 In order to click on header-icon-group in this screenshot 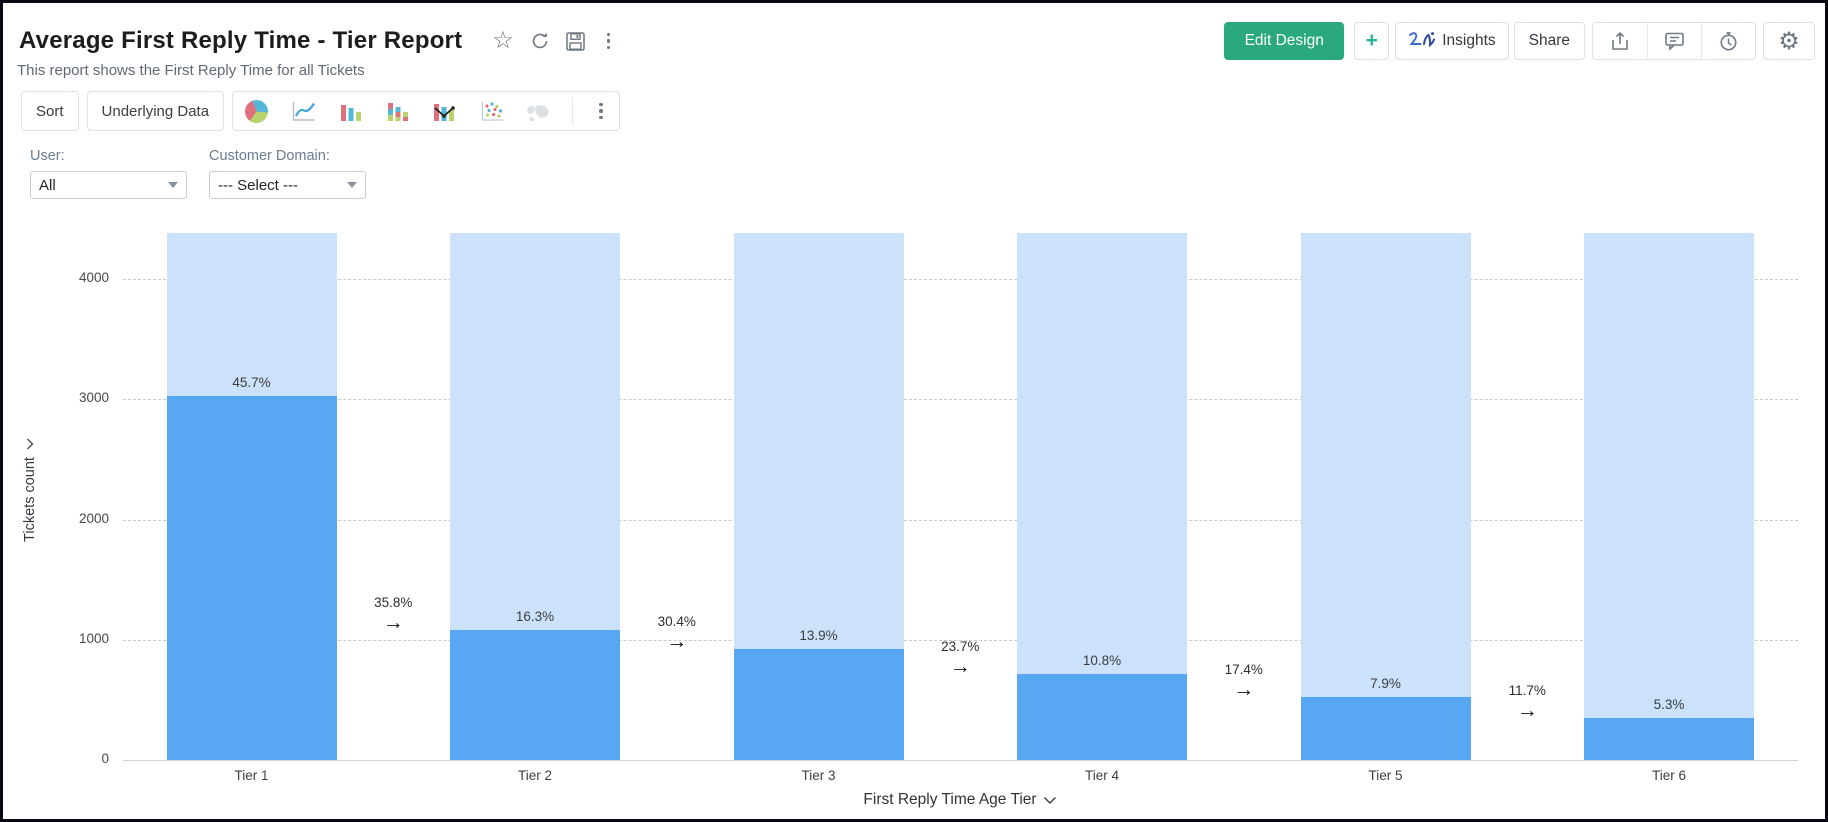, I will do `click(1674, 41)`.